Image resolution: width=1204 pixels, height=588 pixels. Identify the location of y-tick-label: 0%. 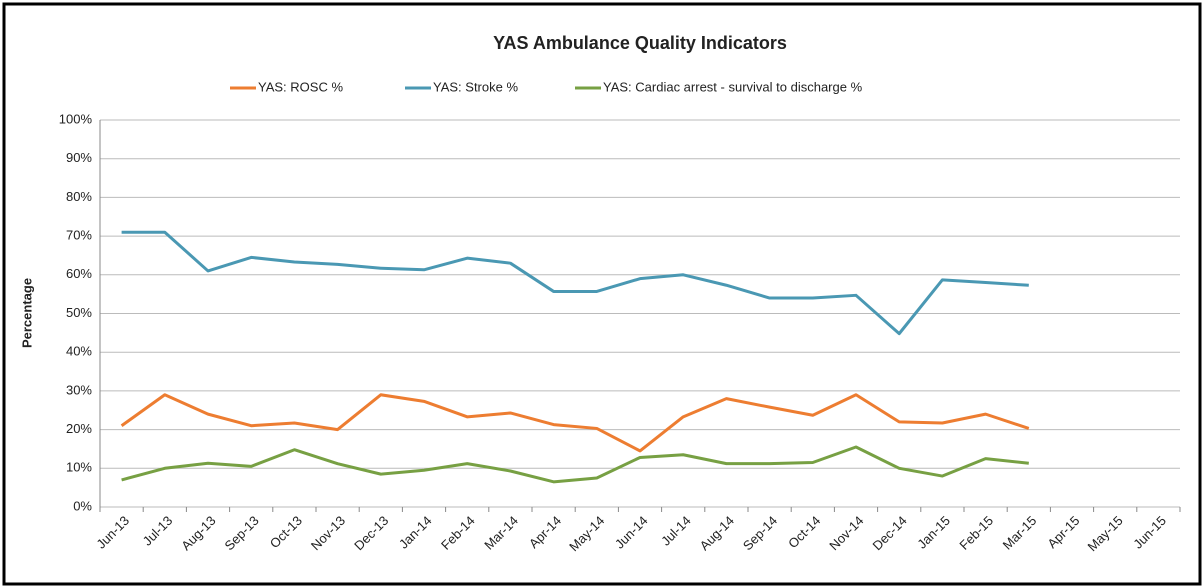
(82, 505).